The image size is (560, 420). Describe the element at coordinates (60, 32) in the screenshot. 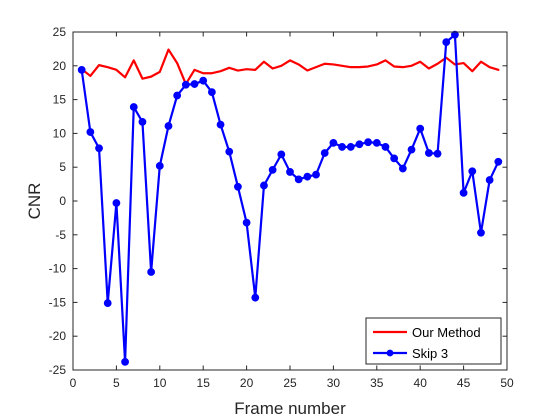

I see `y-tick-label: 25` at that location.